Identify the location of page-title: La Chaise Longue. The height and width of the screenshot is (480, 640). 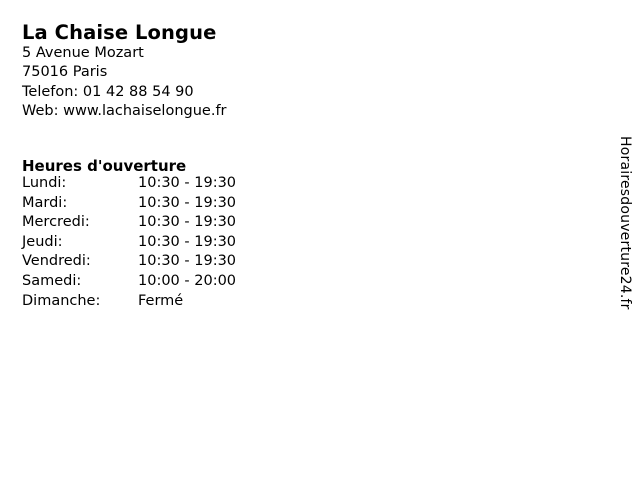
(119, 33).